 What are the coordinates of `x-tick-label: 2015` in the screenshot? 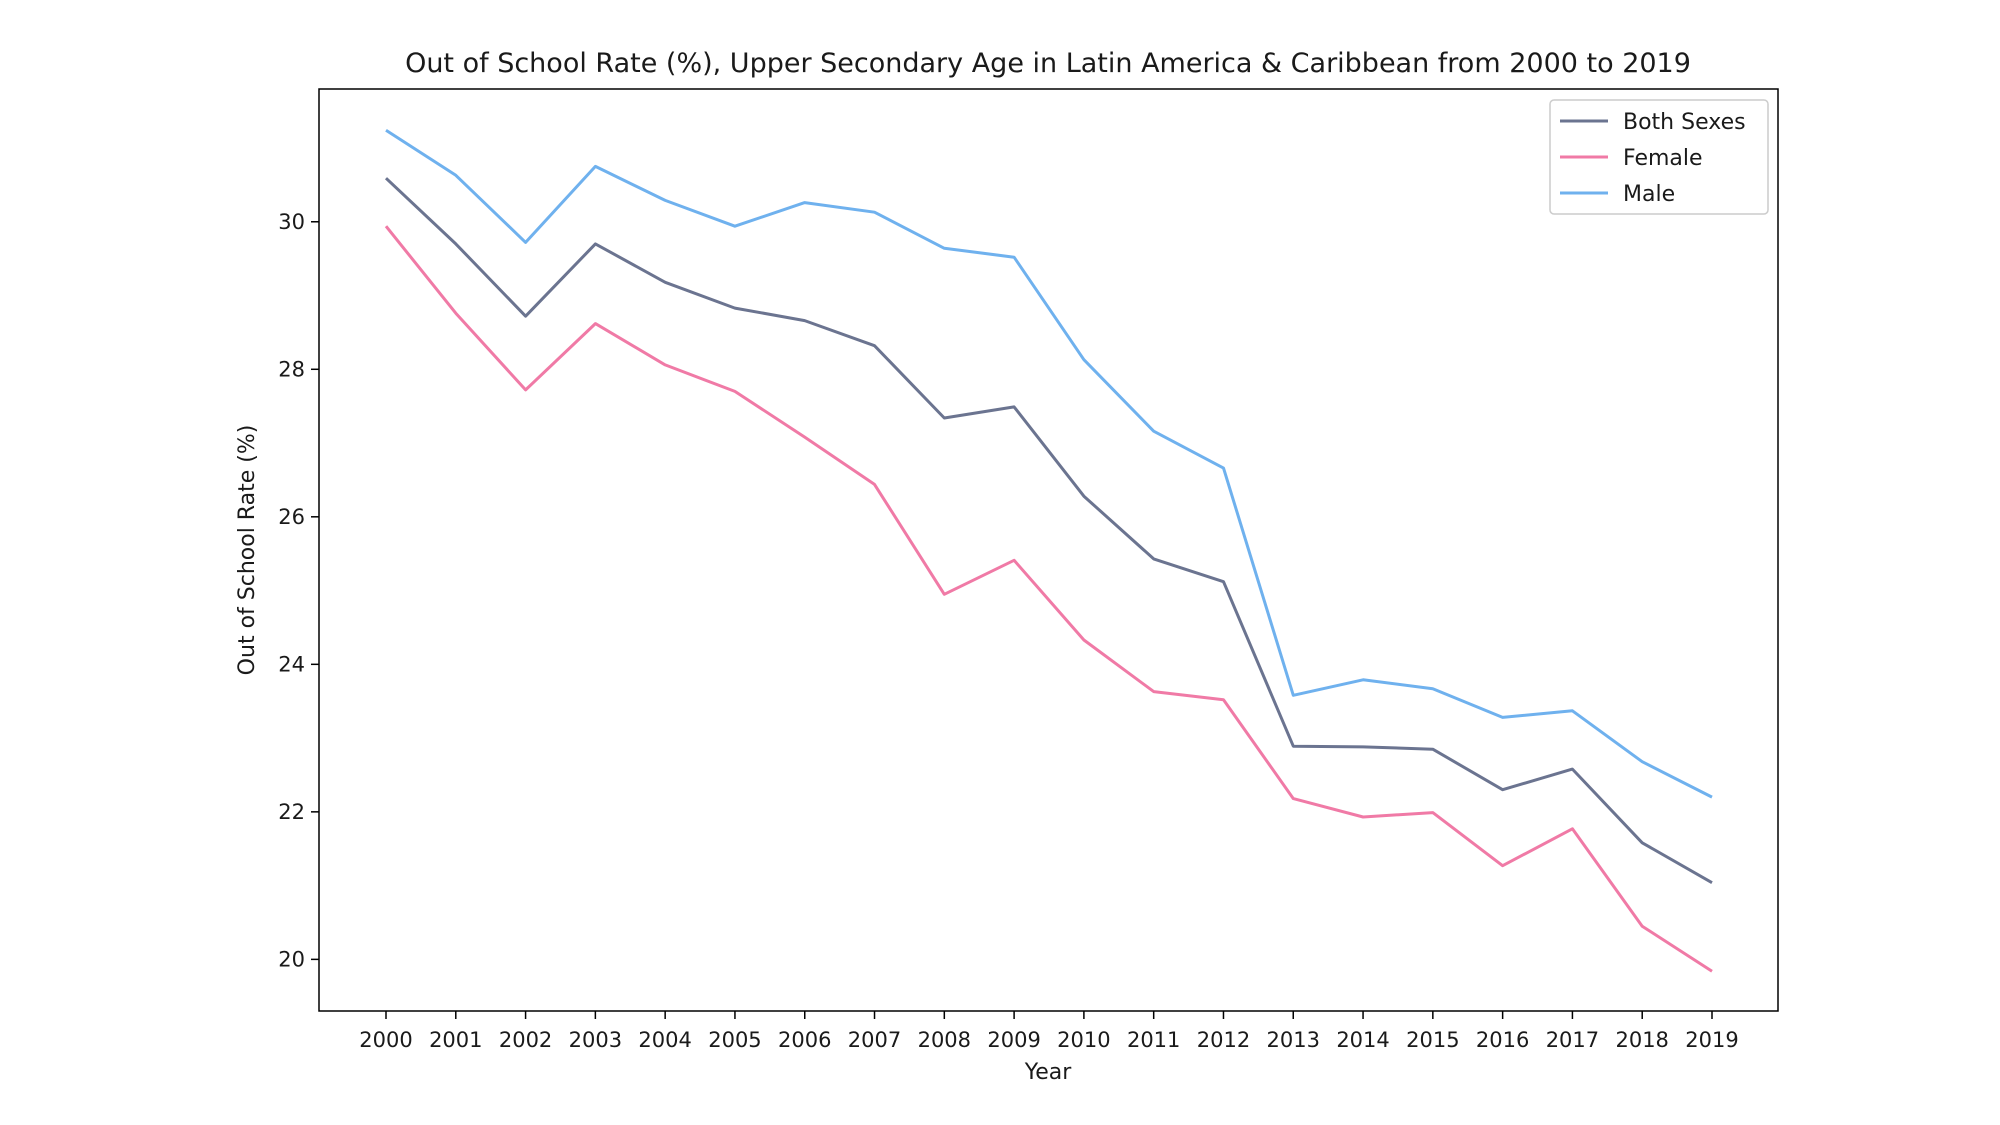 It's located at (1432, 1040).